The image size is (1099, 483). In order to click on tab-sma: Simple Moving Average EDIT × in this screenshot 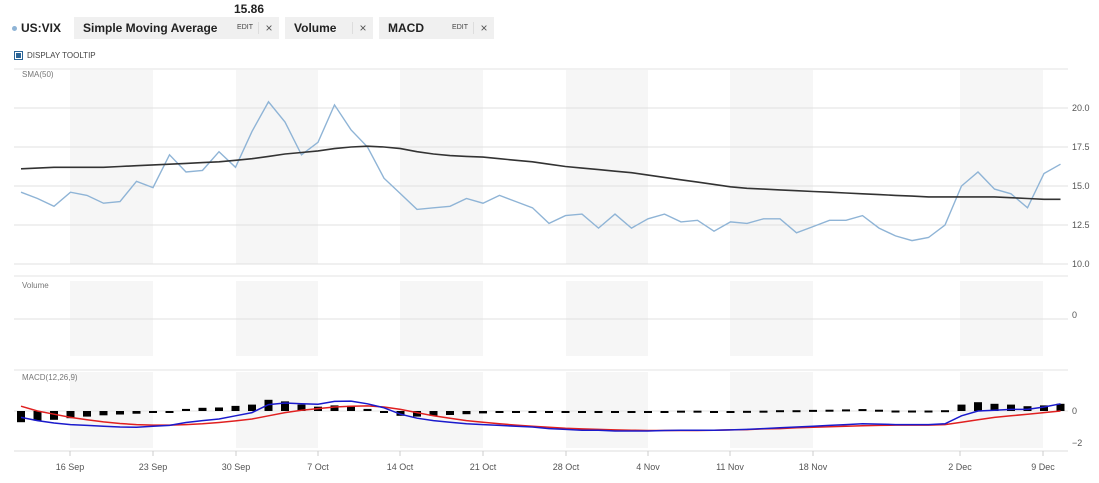, I will do `click(176, 28)`.